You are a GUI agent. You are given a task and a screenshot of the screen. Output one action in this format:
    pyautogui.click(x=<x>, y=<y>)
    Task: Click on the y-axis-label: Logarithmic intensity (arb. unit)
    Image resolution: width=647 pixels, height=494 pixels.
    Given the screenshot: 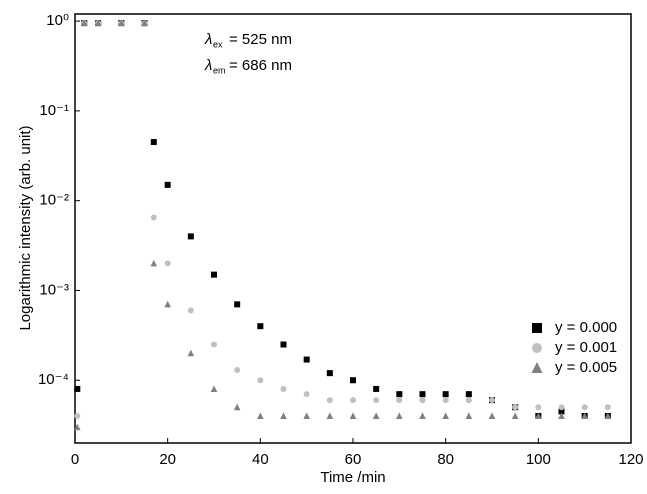 What is the action you would take?
    pyautogui.click(x=25, y=227)
    